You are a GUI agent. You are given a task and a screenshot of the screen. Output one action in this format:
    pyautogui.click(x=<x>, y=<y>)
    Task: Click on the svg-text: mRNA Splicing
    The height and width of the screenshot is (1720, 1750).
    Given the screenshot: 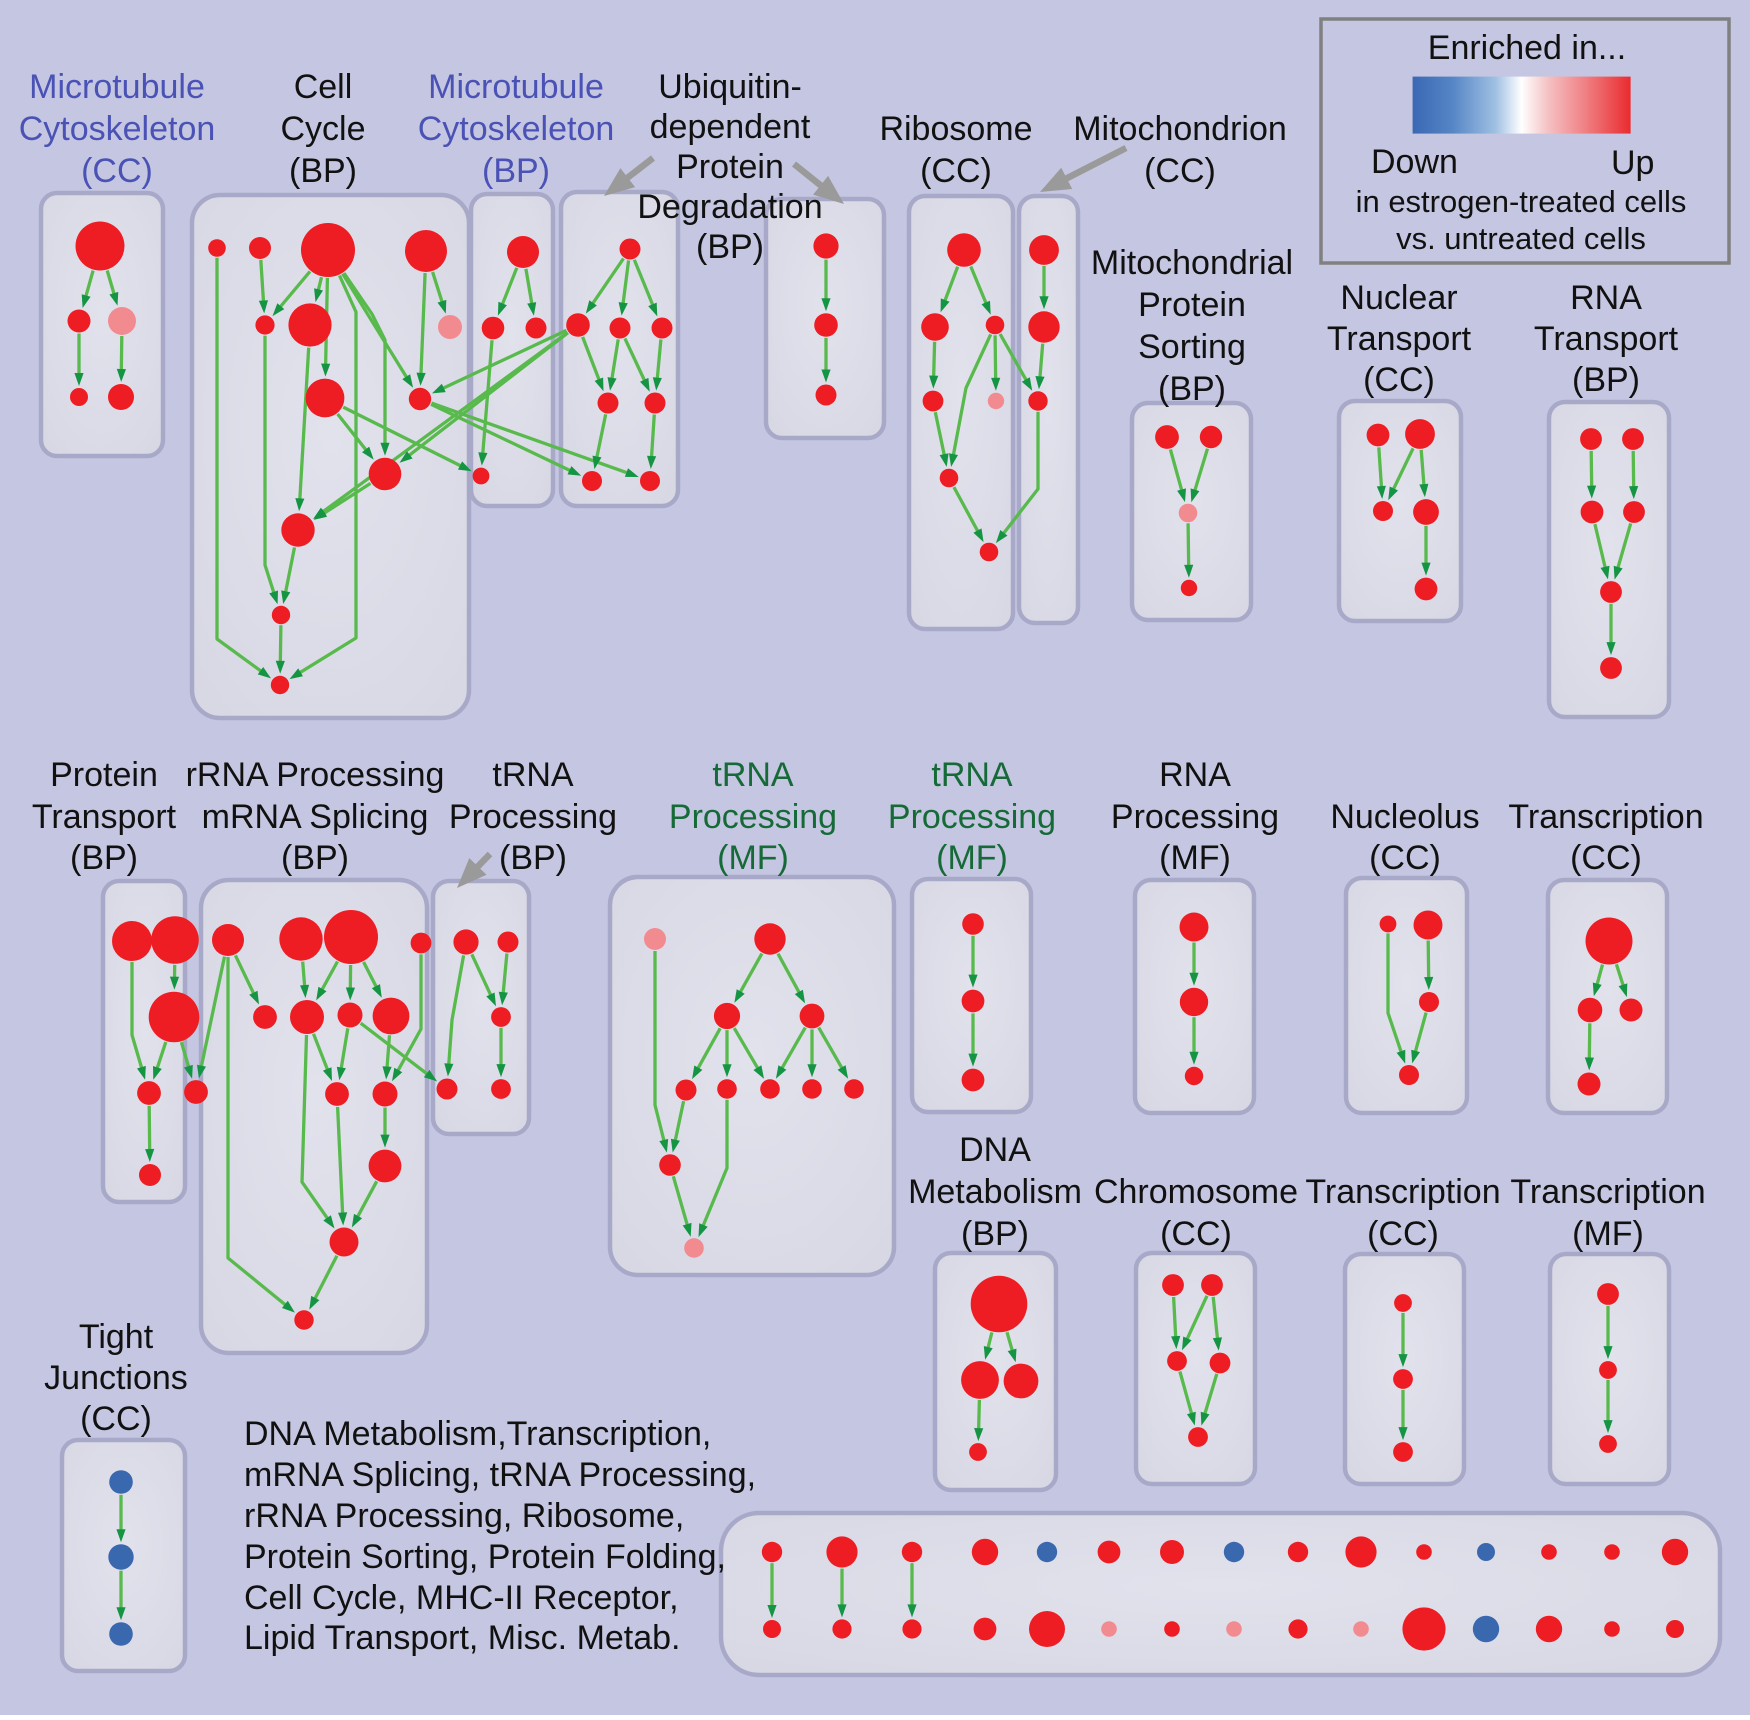 What is the action you would take?
    pyautogui.click(x=315, y=817)
    